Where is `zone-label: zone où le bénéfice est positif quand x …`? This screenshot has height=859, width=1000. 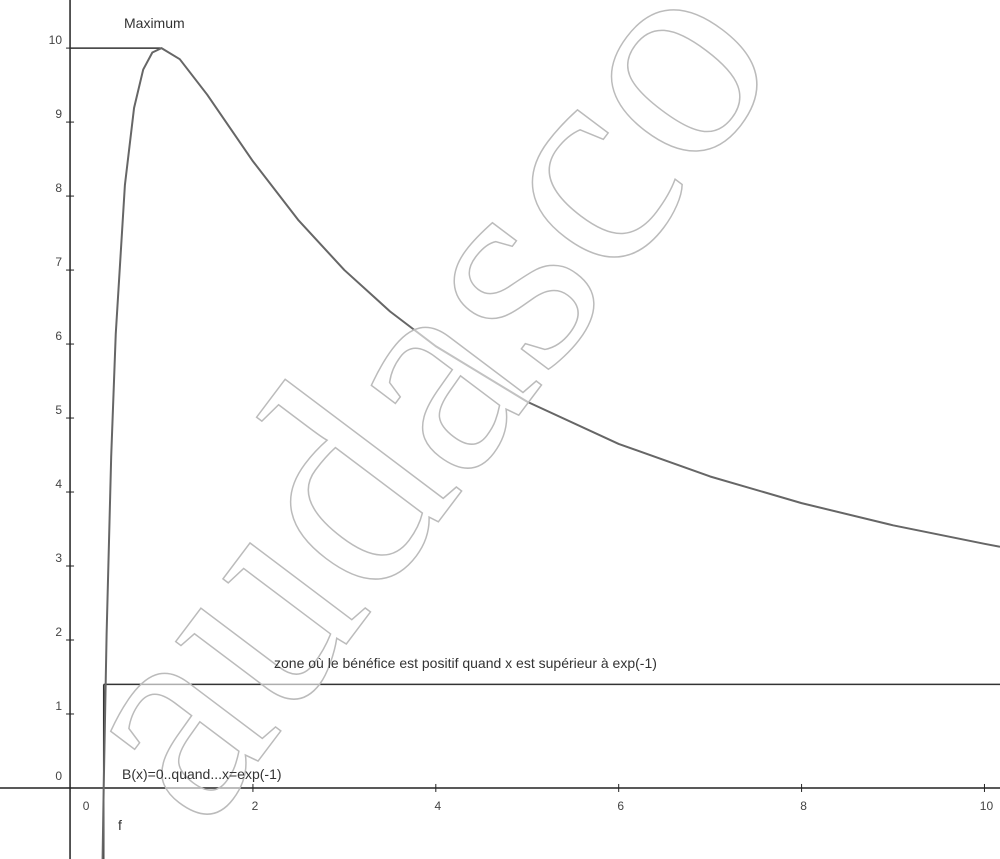 zone-label: zone où le bénéfice est positif quand x … is located at coordinates (465, 663).